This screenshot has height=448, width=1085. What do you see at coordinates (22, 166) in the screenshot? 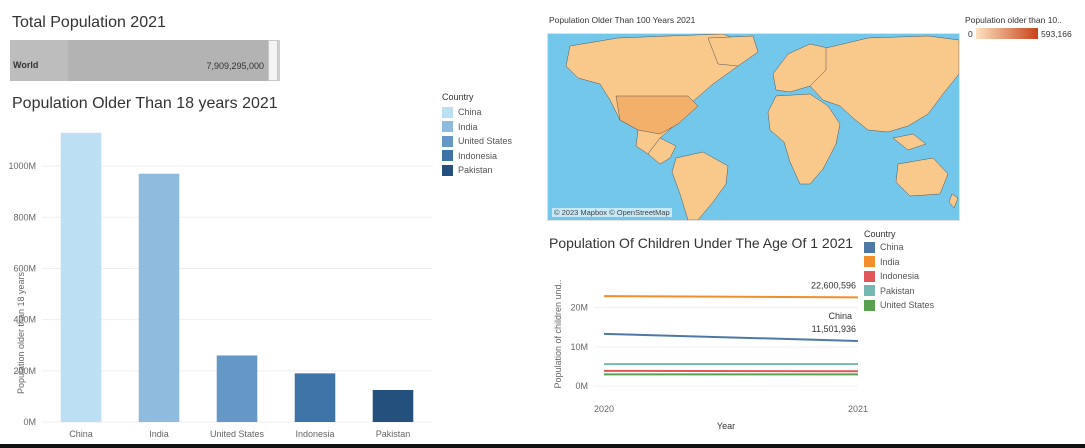
I see `bar-y-tick-label: 1000M` at bounding box center [22, 166].